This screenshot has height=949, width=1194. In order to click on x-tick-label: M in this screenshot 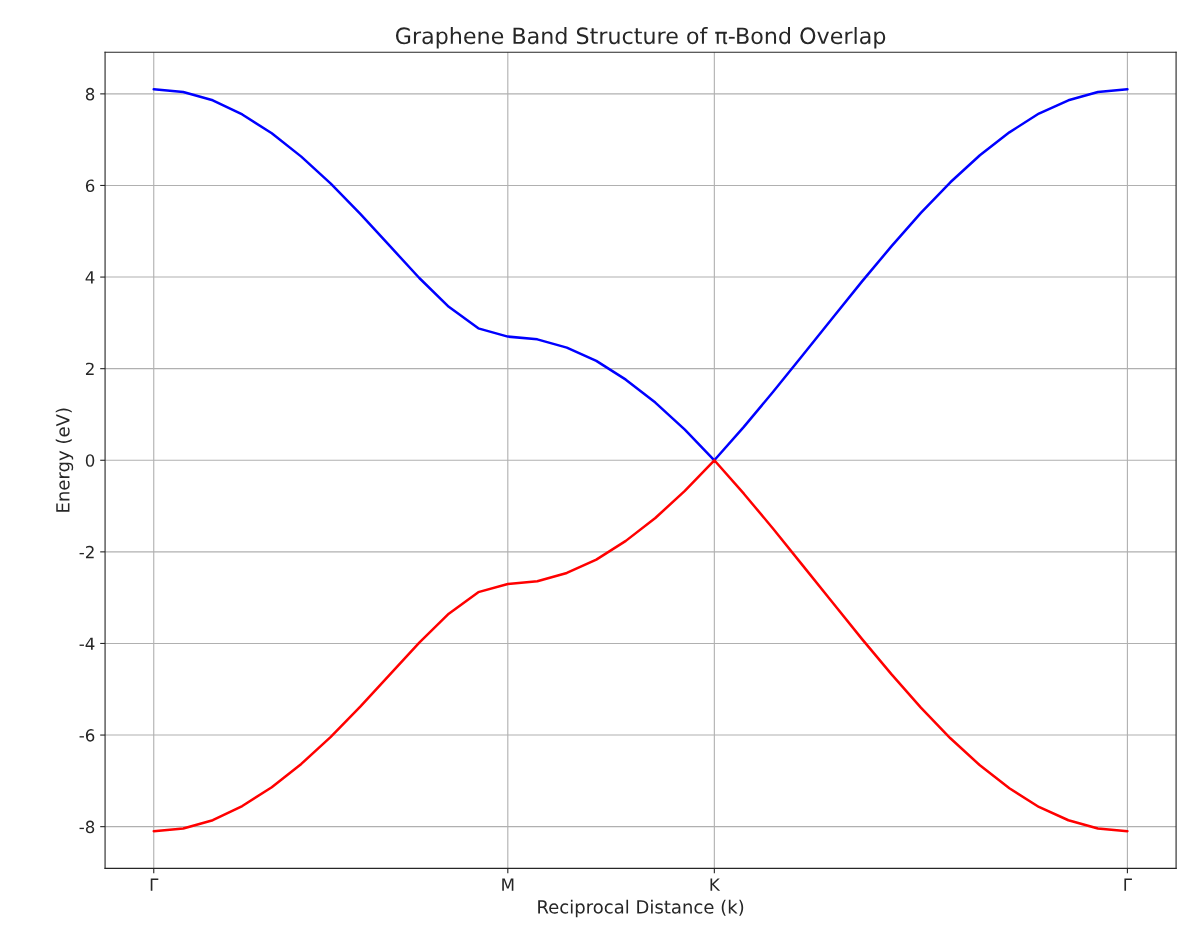, I will do `click(508, 884)`.